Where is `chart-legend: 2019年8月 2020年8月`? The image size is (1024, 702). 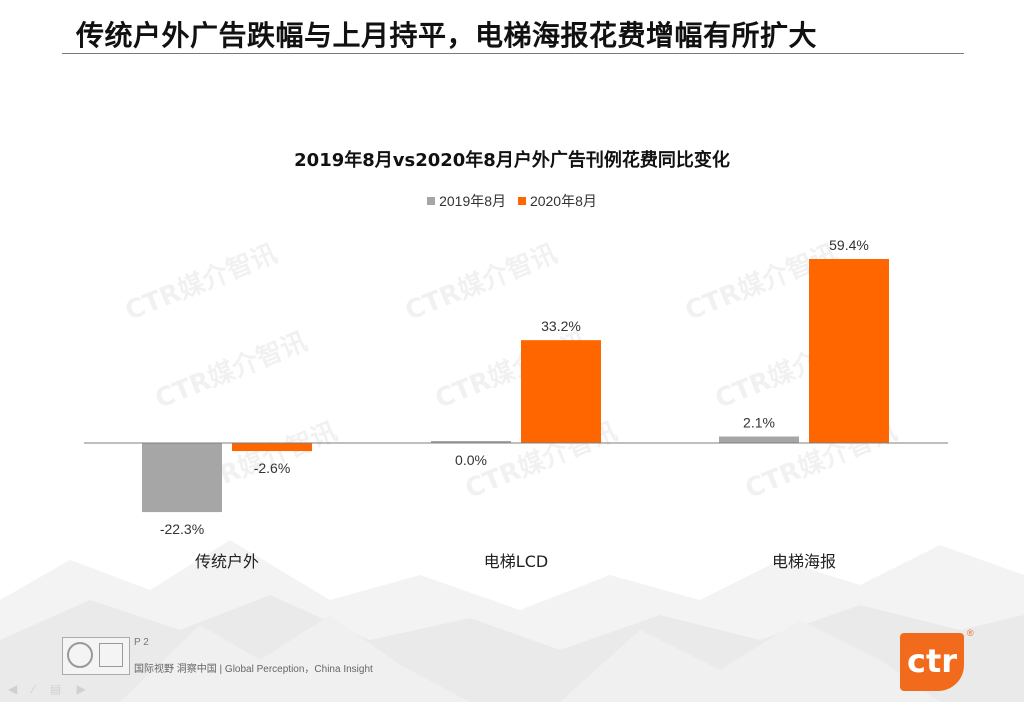 chart-legend: 2019年8月 2020年8月 is located at coordinates (512, 201).